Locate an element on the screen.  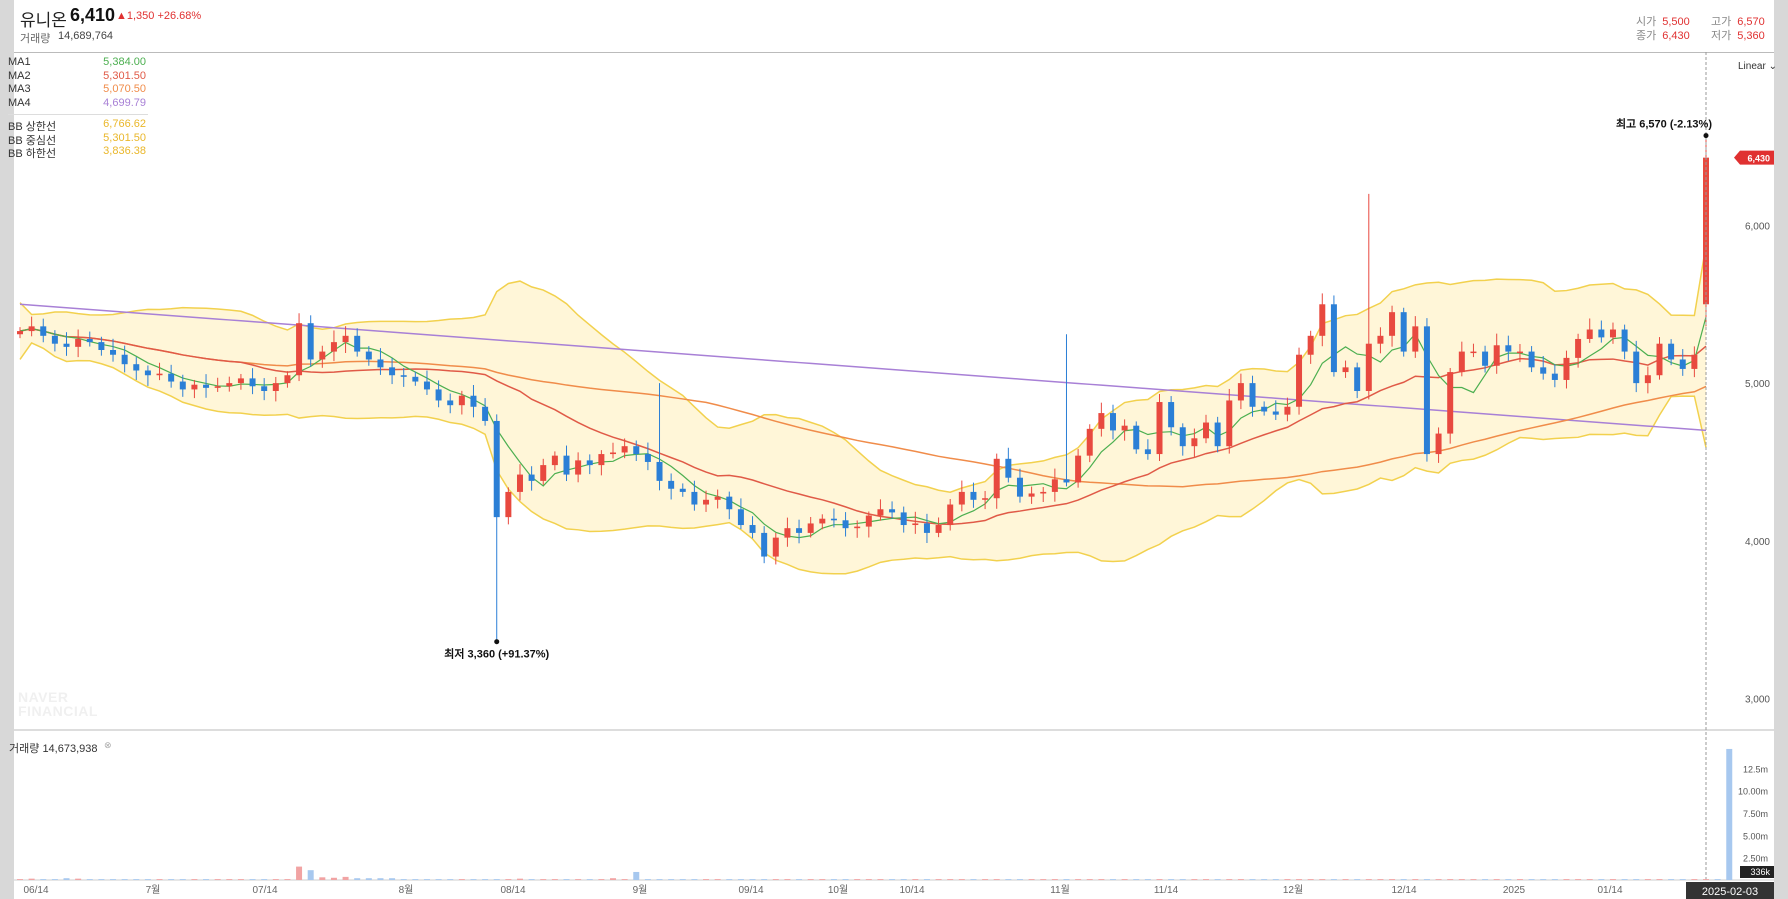
volume-tick-label: 7.50m is located at coordinates (1755, 814).